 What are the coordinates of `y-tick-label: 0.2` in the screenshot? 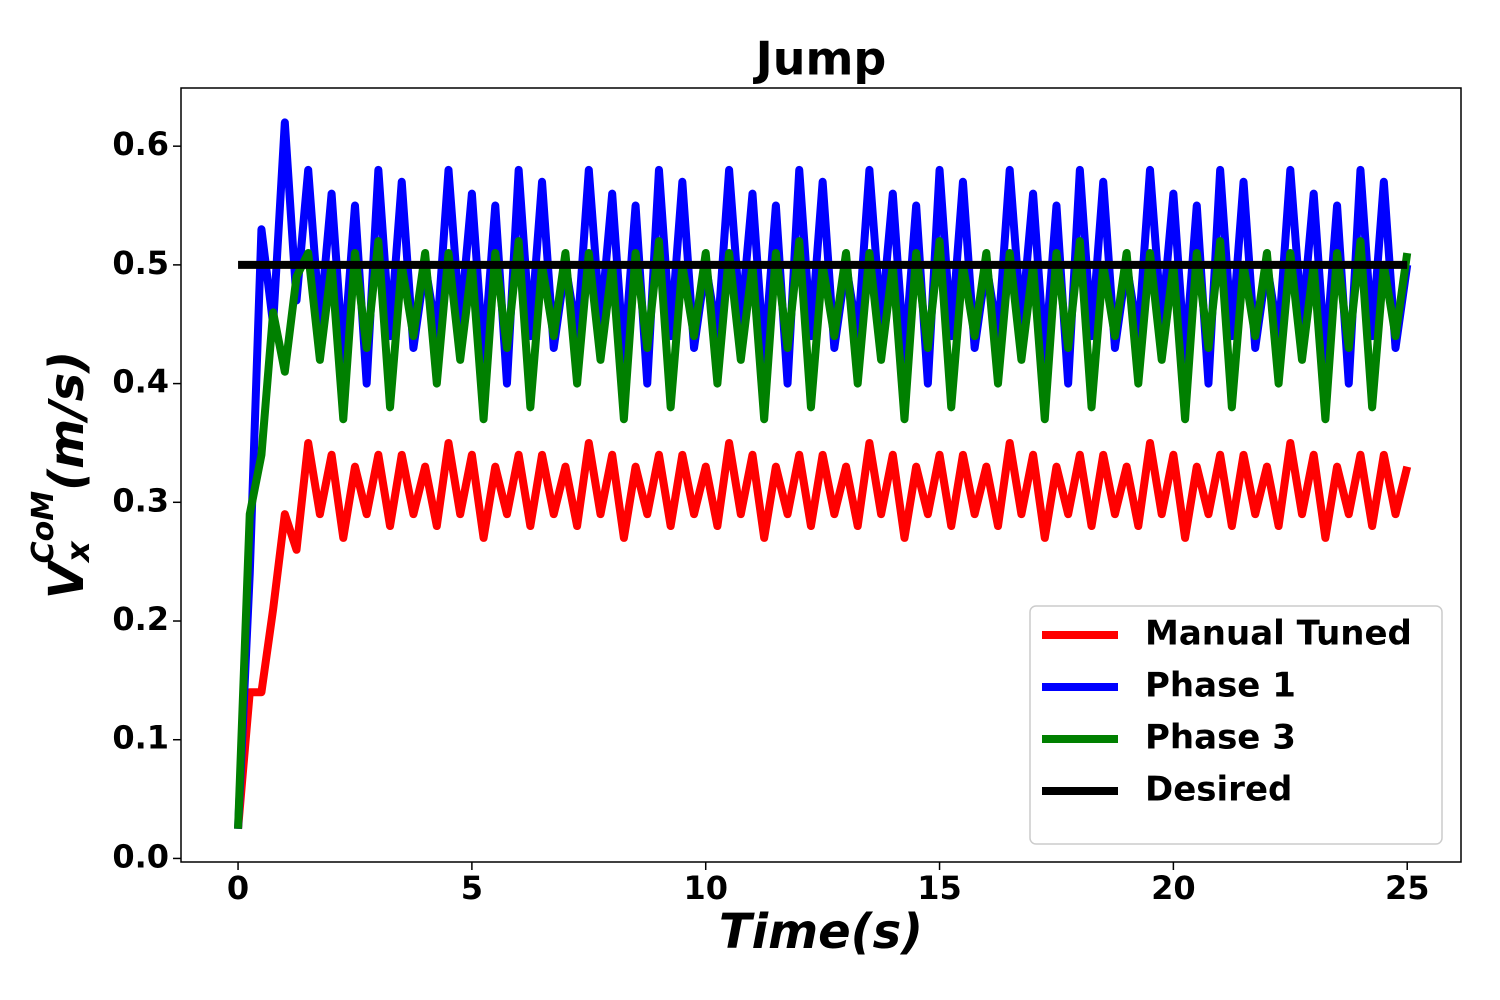 It's located at (140, 619).